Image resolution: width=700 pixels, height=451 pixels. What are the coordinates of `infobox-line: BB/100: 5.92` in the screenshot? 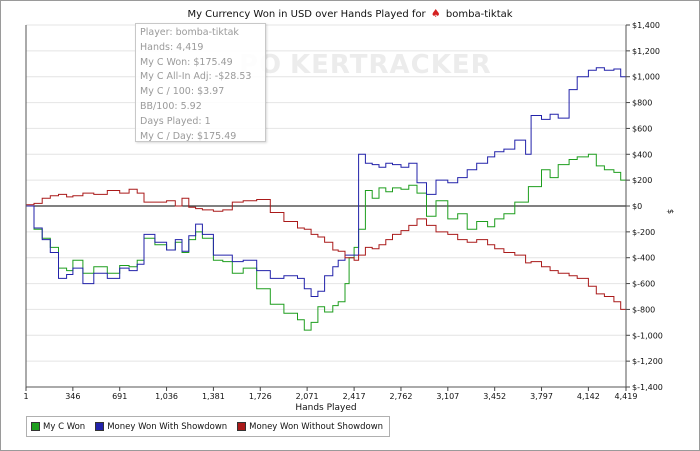 It's located at (171, 106).